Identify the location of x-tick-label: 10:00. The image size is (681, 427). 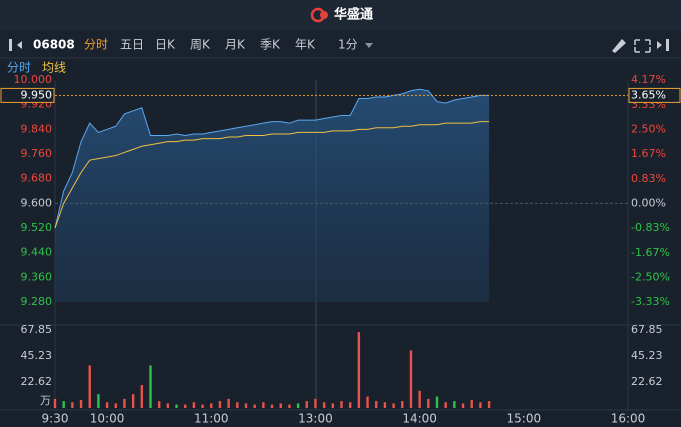
(107, 419).